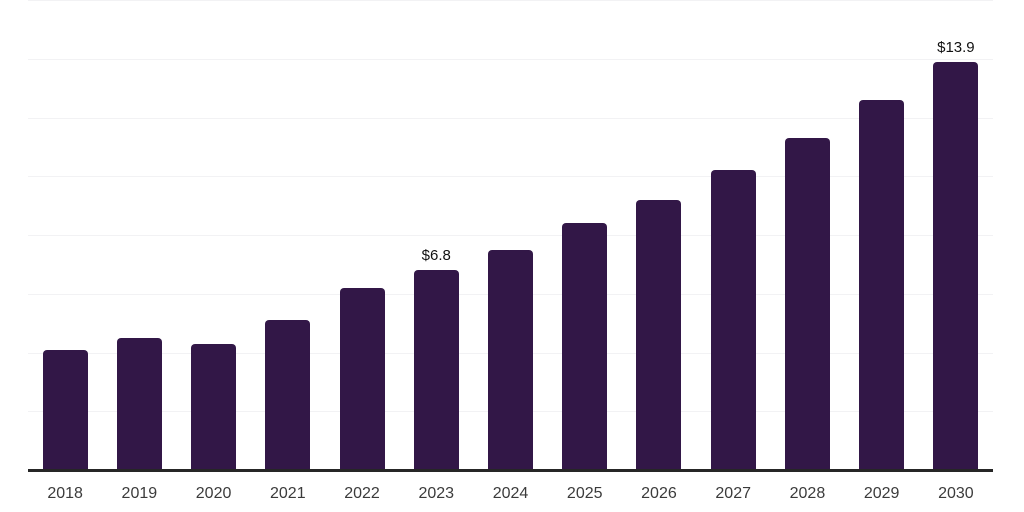  I want to click on bar-2027, so click(733, 320).